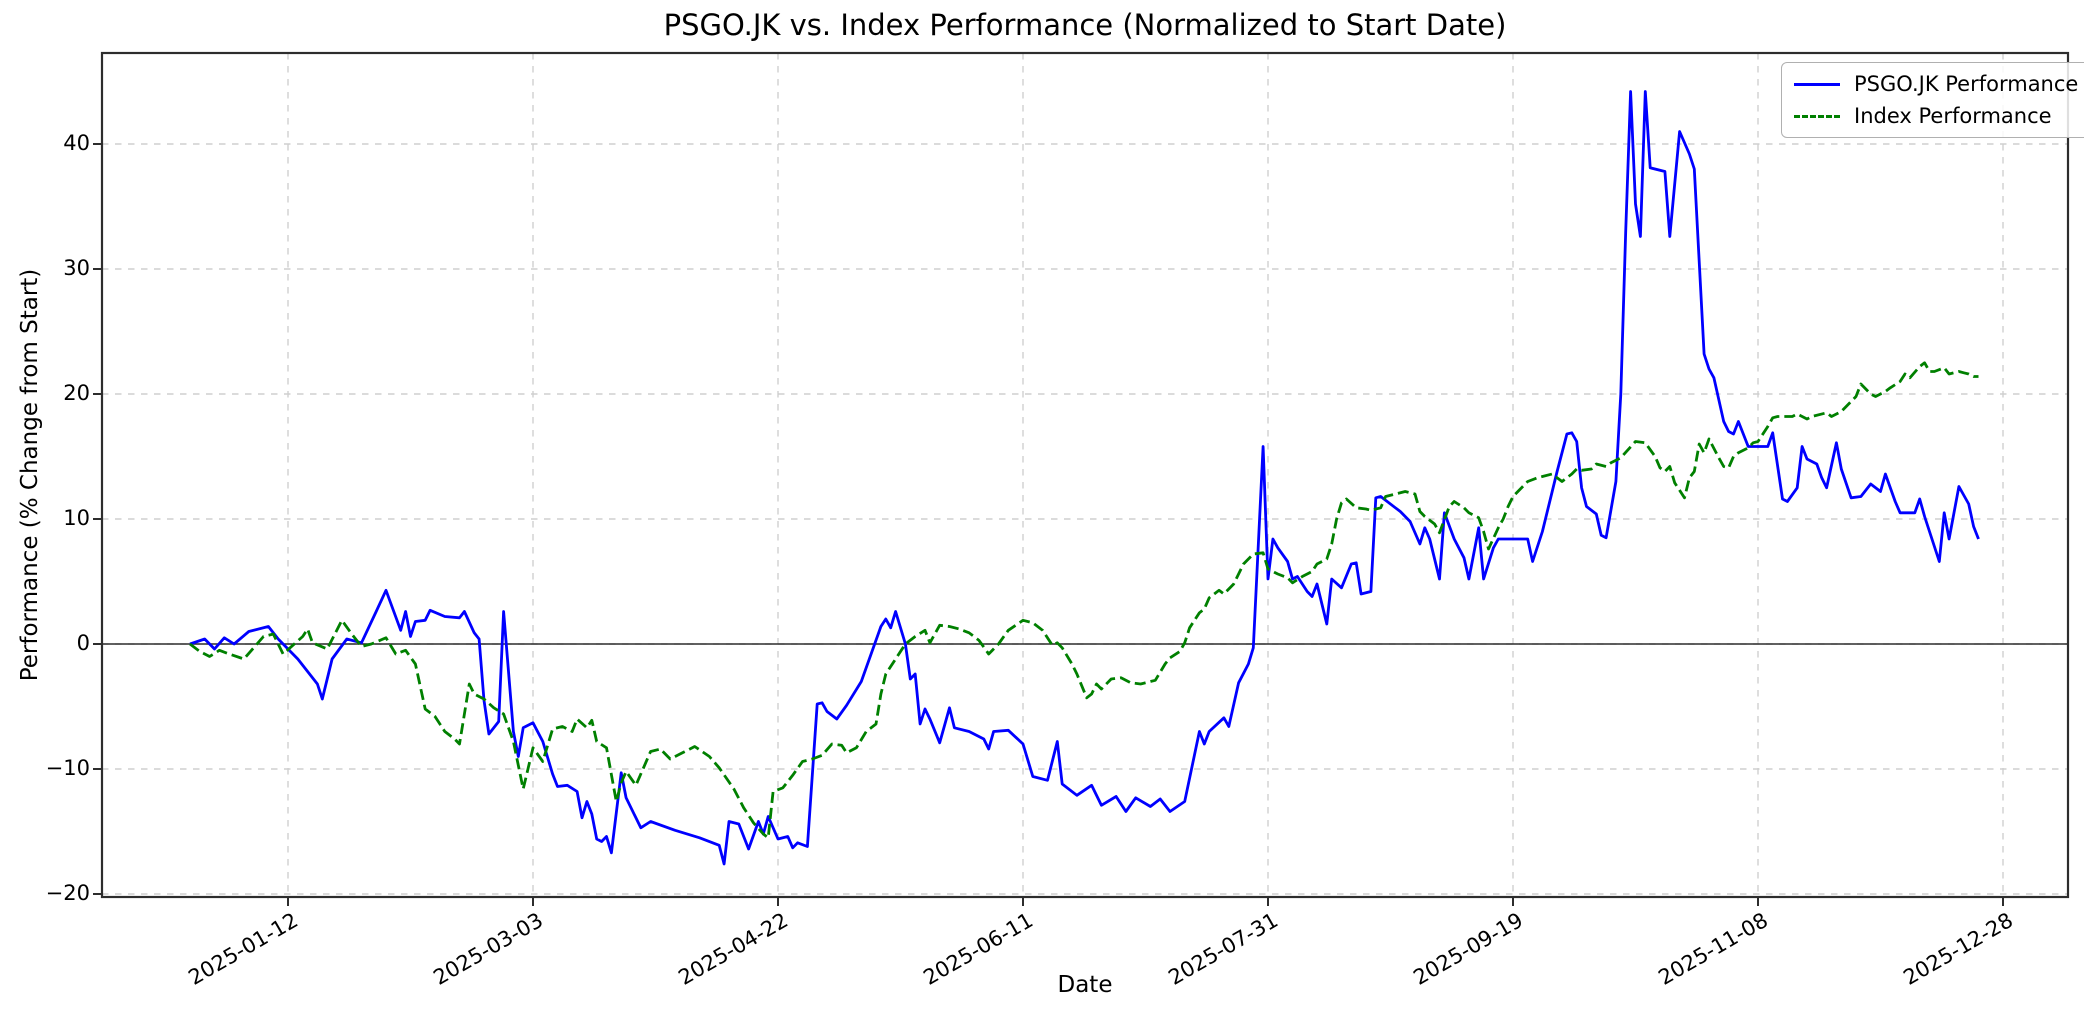 The image size is (2084, 1035). I want to click on solid-line-swatch-icon, so click(1817, 84).